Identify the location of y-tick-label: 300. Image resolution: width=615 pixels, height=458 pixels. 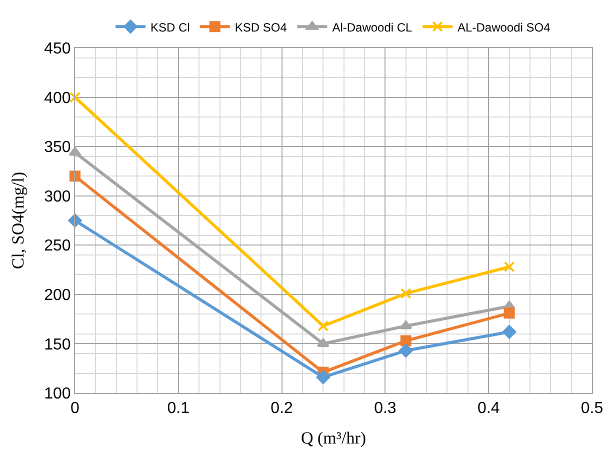
(57, 197).